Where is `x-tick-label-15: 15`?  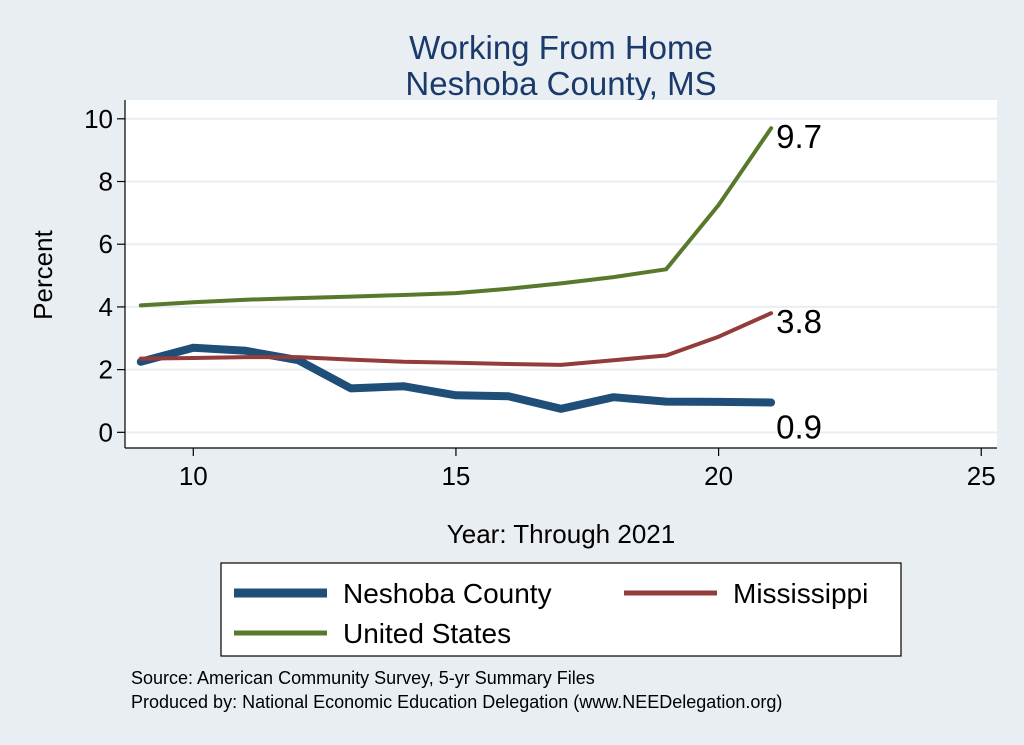 x-tick-label-15: 15 is located at coordinates (455, 476).